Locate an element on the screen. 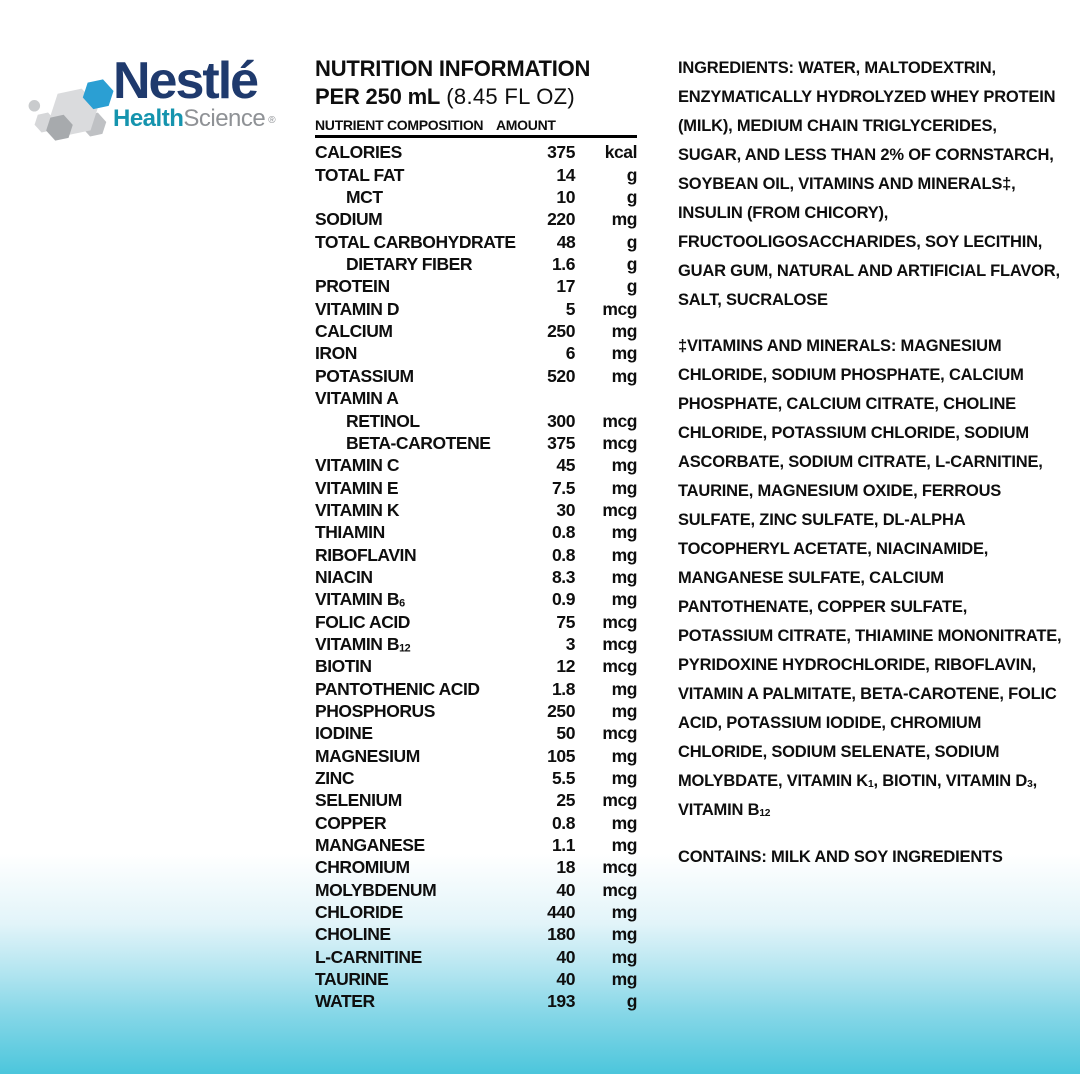  table-row: PANTOTHENIC ACID 1.8 mg is located at coordinates (476, 689).